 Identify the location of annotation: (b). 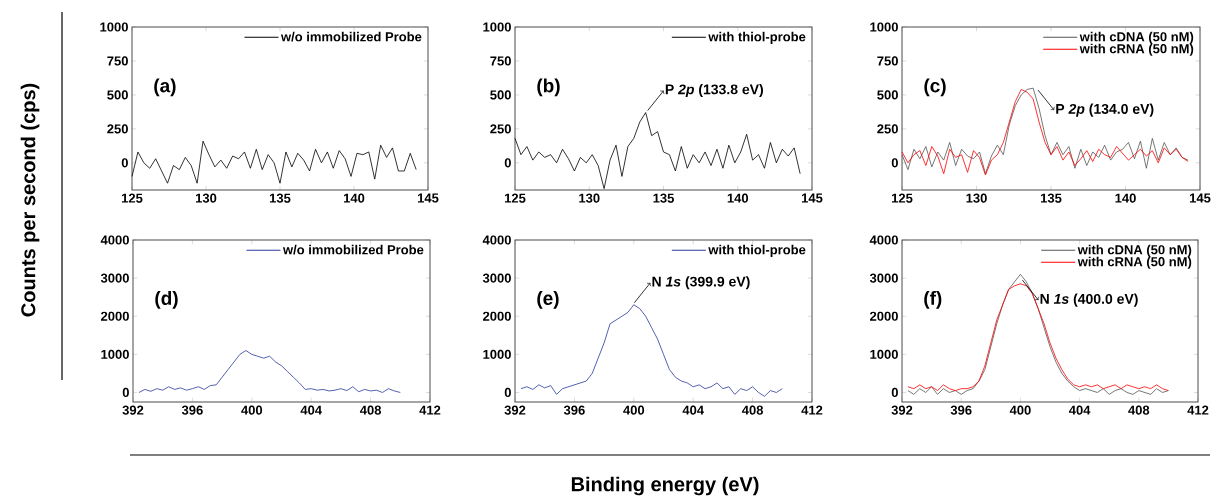
(548, 87).